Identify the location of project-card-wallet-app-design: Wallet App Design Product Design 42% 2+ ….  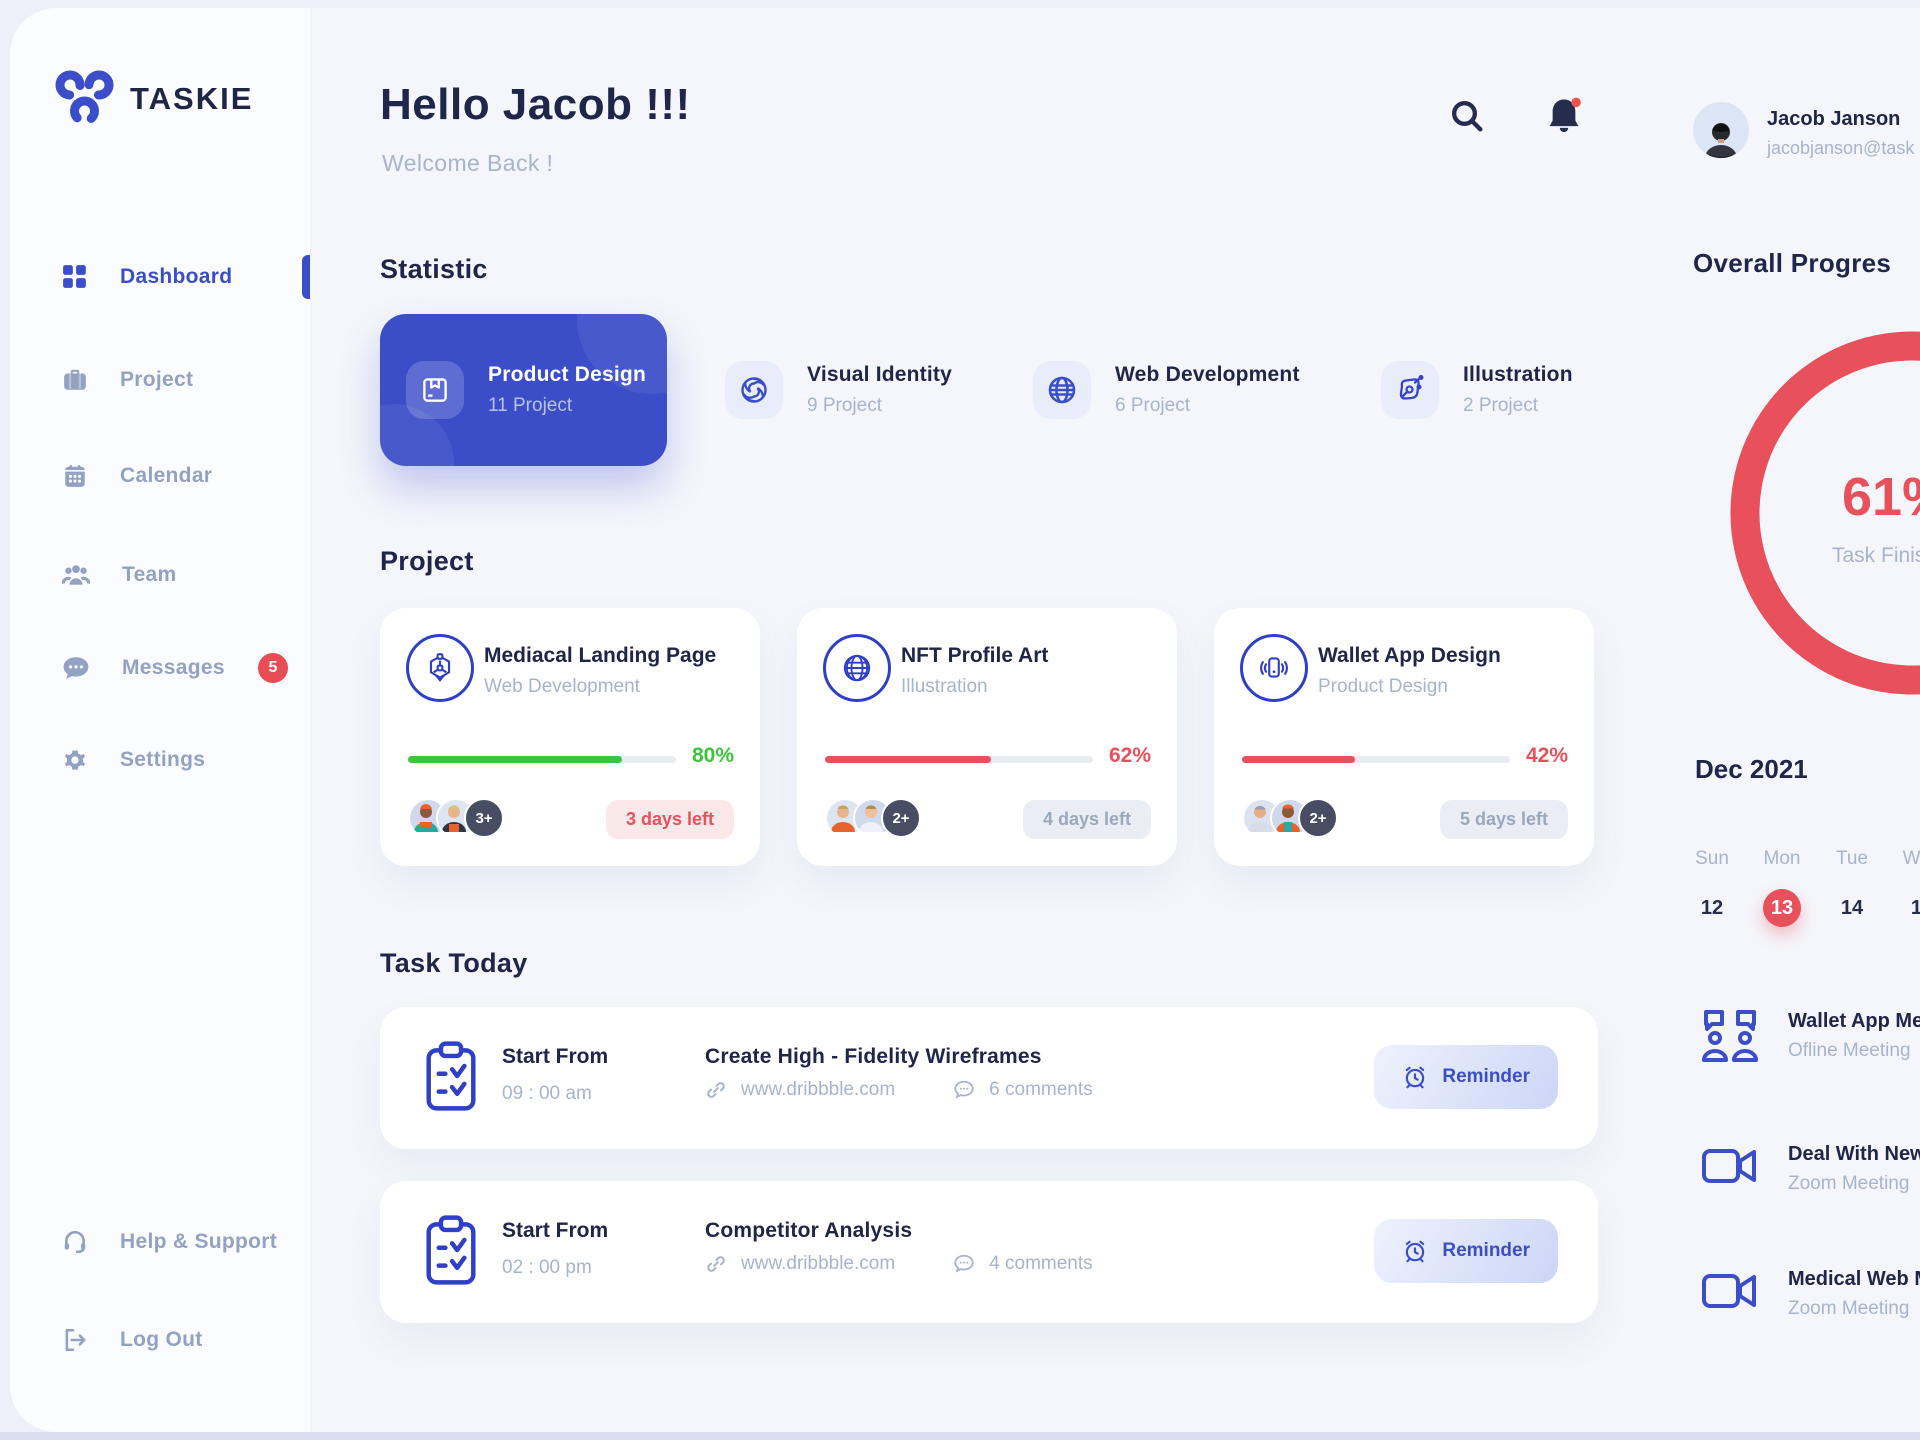
(1404, 737).